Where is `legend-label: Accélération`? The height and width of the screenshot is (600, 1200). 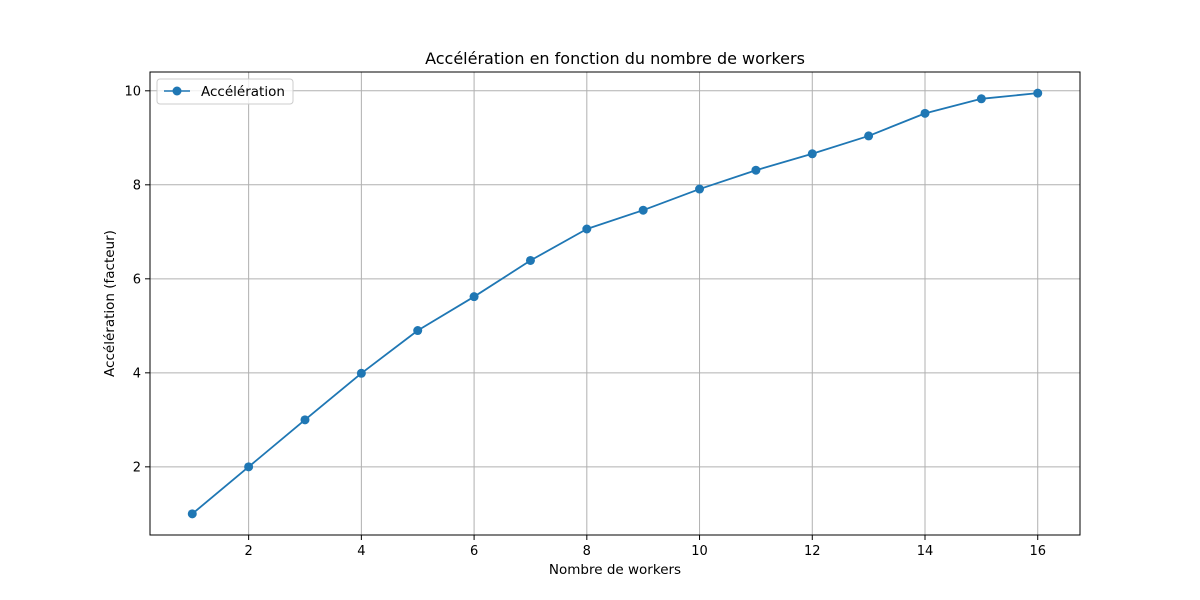 legend-label: Accélération is located at coordinates (243, 92).